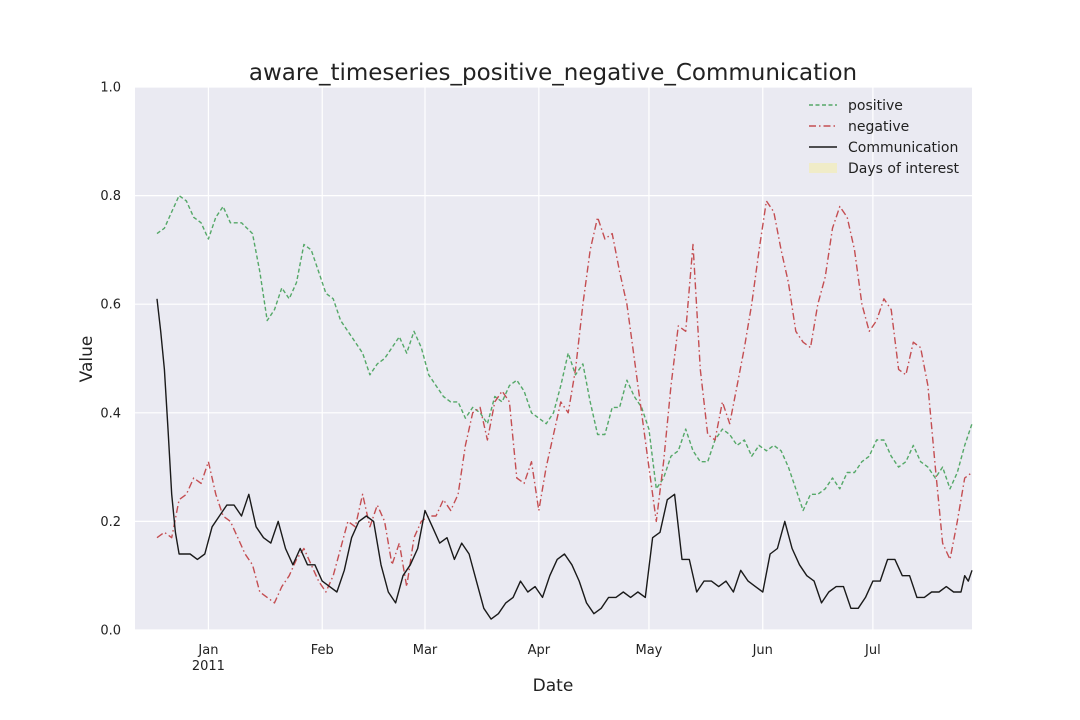  Describe the element at coordinates (539, 650) in the screenshot. I see `x-tick-label: Apr` at that location.